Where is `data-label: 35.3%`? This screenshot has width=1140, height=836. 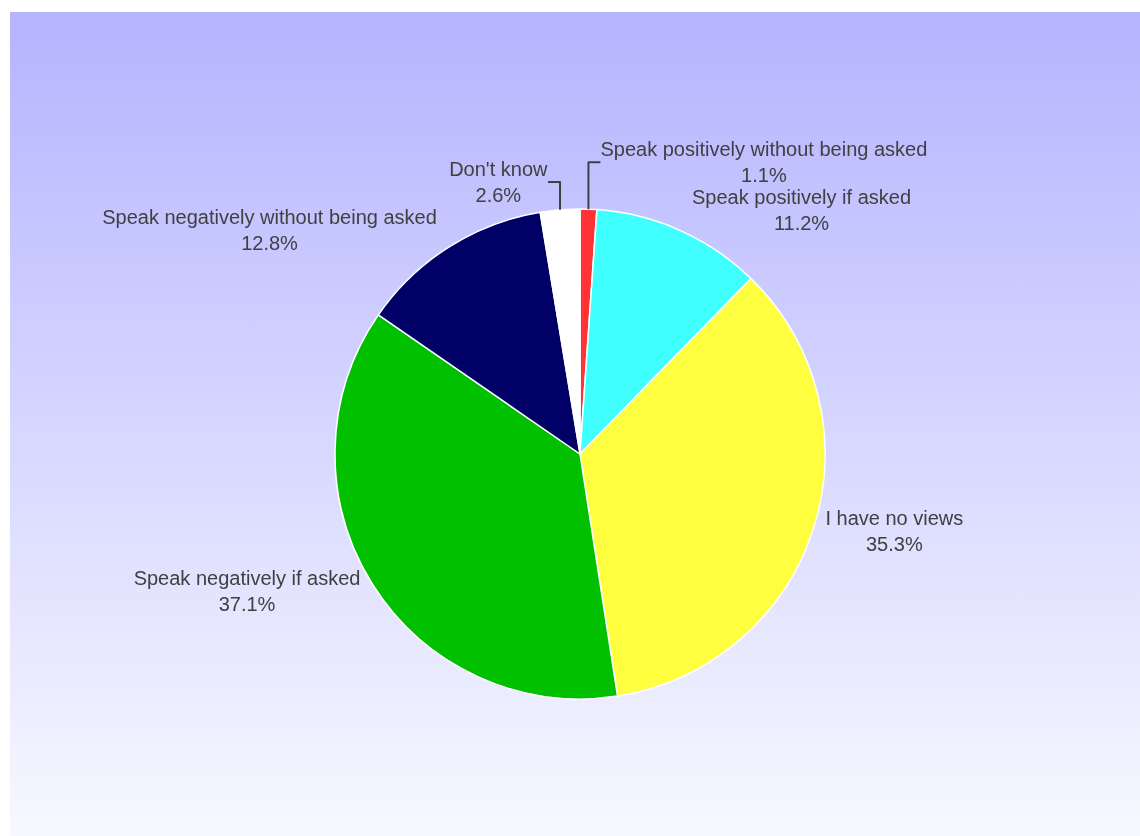
data-label: 35.3% is located at coordinates (894, 543).